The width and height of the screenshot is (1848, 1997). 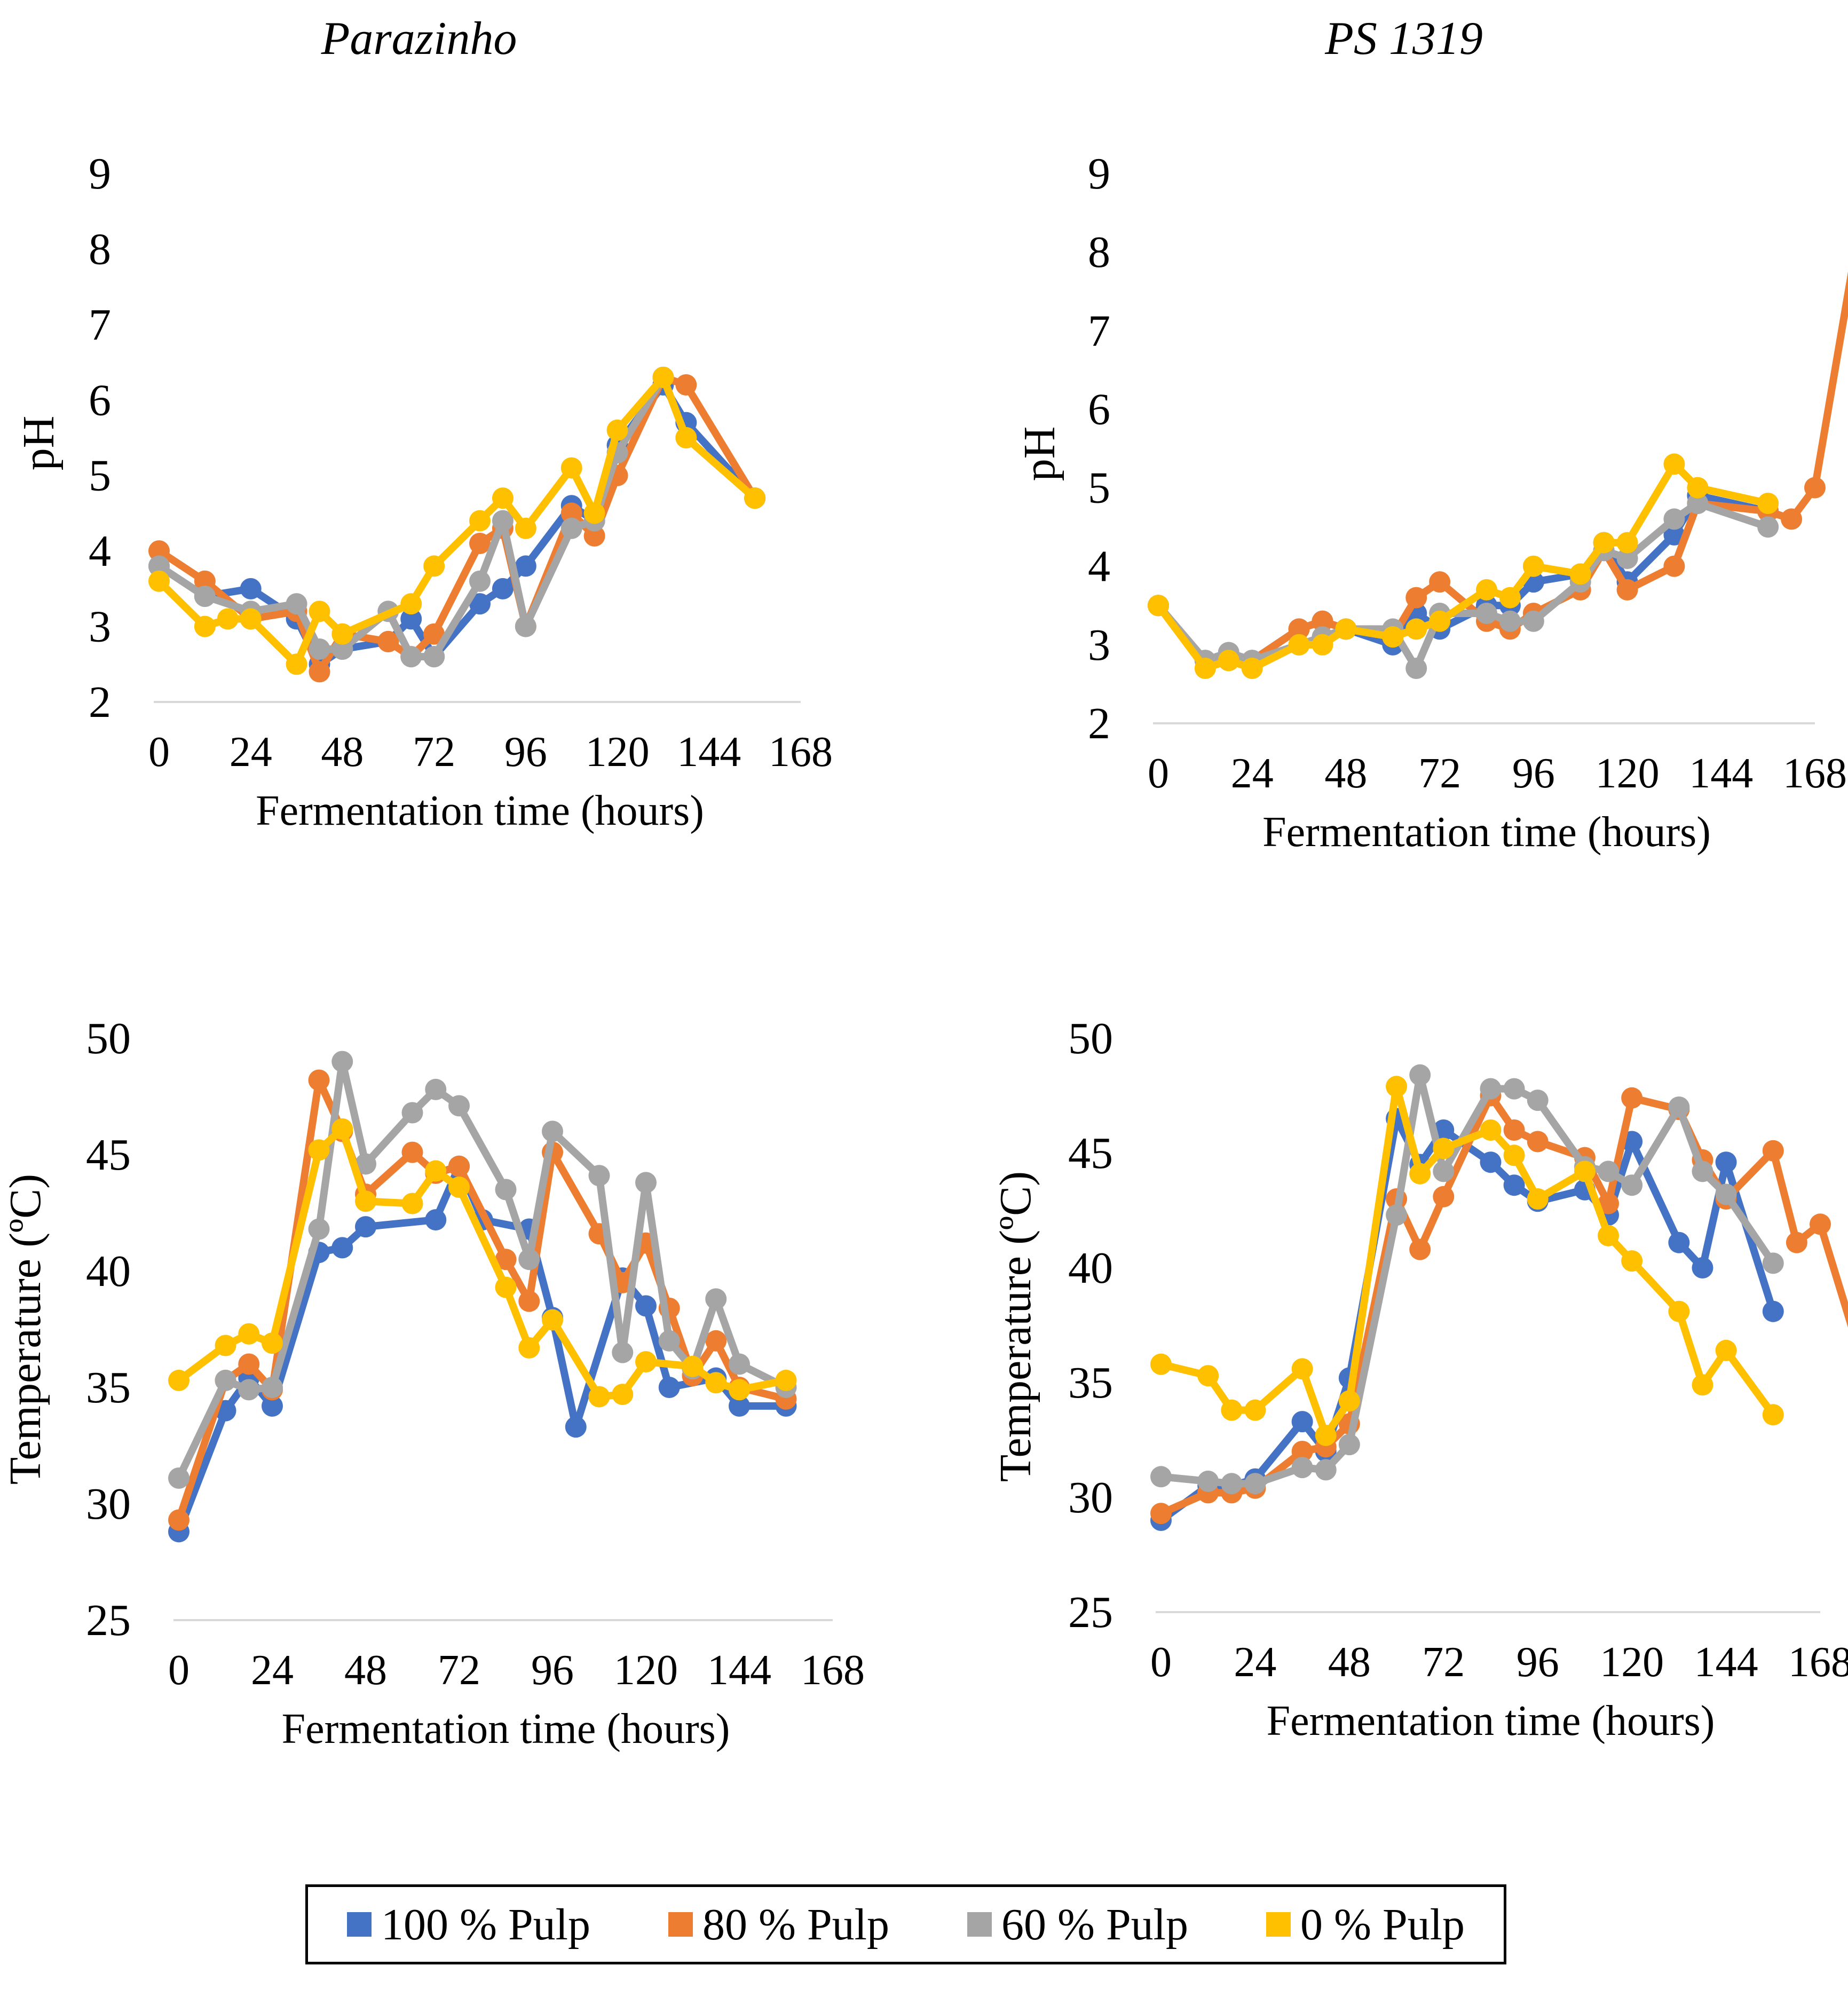 What do you see at coordinates (26, 1330) in the screenshot?
I see `y-axis-label: Temperature (ºC)` at bounding box center [26, 1330].